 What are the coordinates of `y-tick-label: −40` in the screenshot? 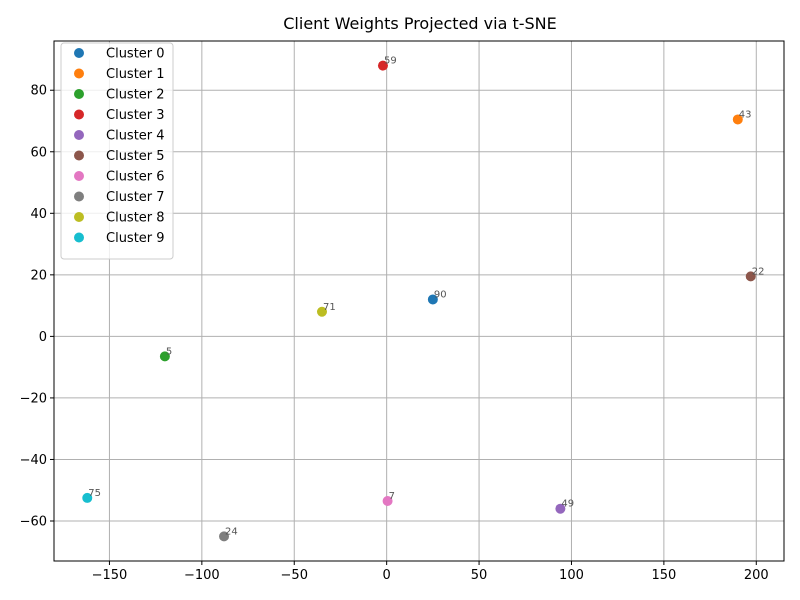 It's located at (33, 460).